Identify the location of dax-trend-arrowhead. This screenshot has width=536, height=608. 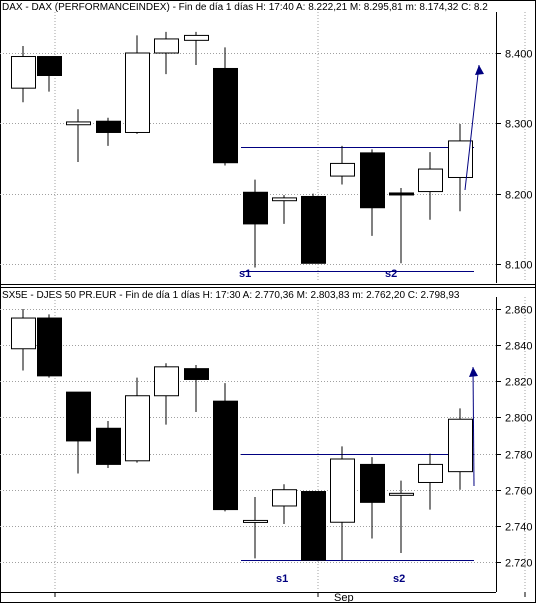
(479, 70).